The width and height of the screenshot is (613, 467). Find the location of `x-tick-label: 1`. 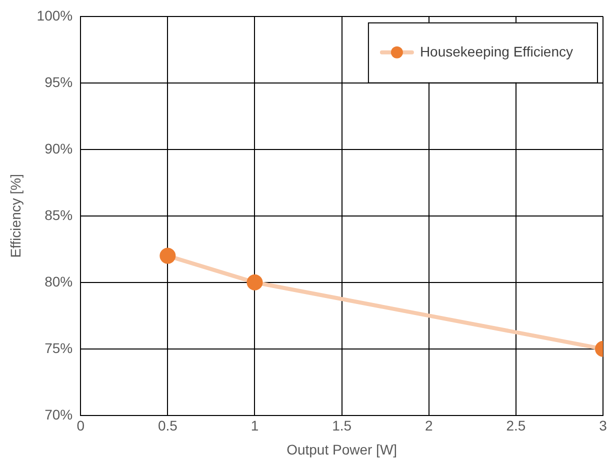

x-tick-label: 1 is located at coordinates (254, 426).